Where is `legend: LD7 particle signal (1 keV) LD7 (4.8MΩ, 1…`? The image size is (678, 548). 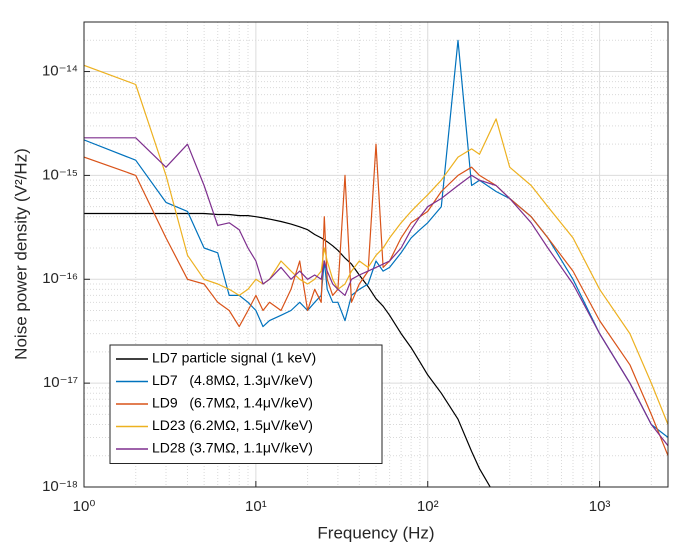
legend: LD7 particle signal (1 keV) LD7 (4.8MΩ, 1… is located at coordinates (246, 404).